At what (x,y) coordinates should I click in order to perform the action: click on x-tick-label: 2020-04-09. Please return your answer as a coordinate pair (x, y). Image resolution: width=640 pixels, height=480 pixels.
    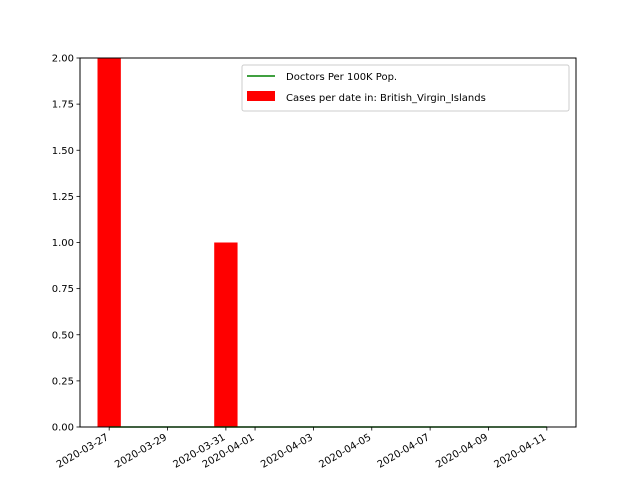
    Looking at the image, I should click on (462, 451).